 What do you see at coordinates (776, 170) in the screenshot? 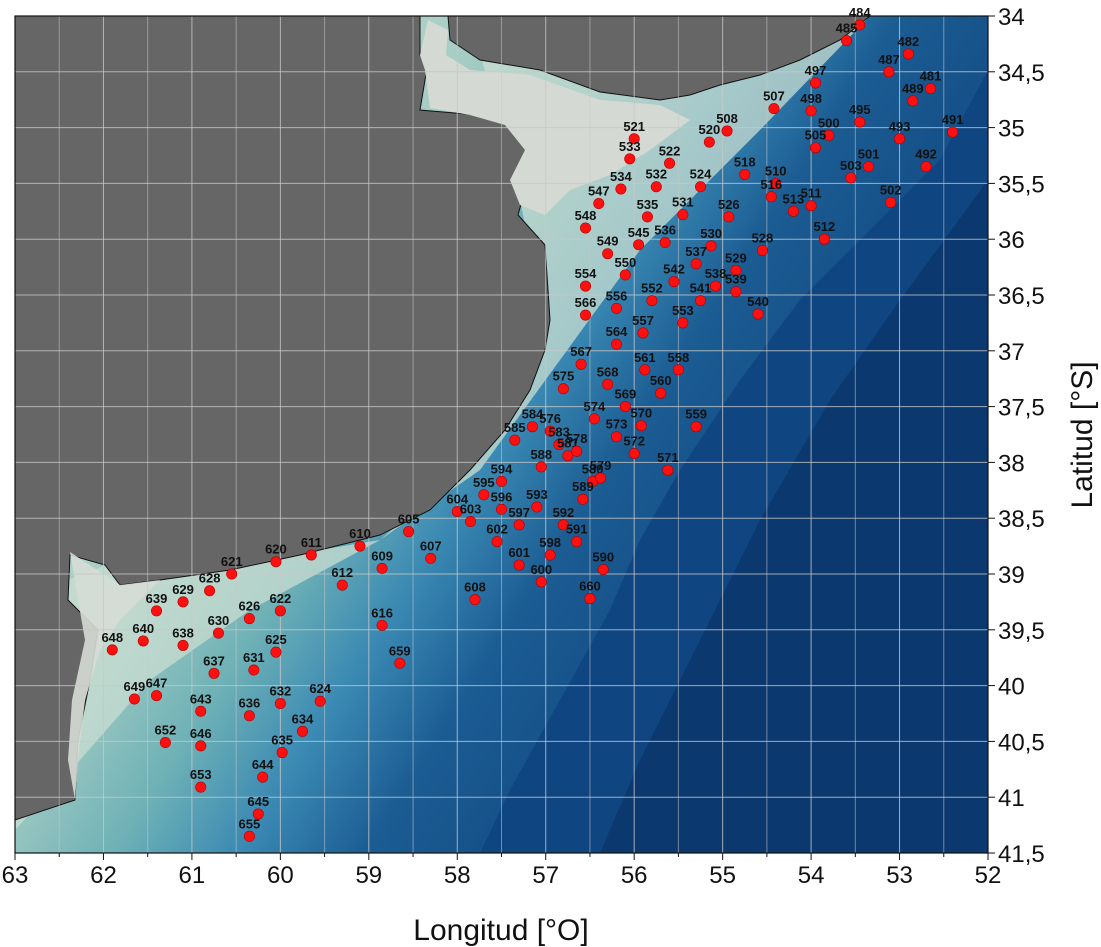
I see `station-label: 510` at bounding box center [776, 170].